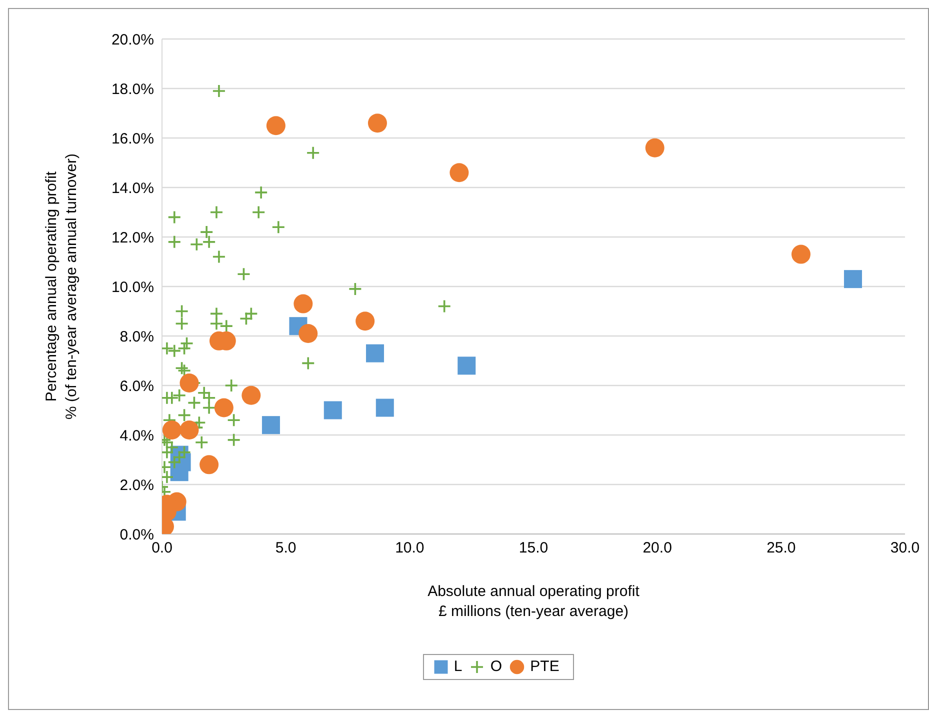  I want to click on legend-label: O, so click(495, 666).